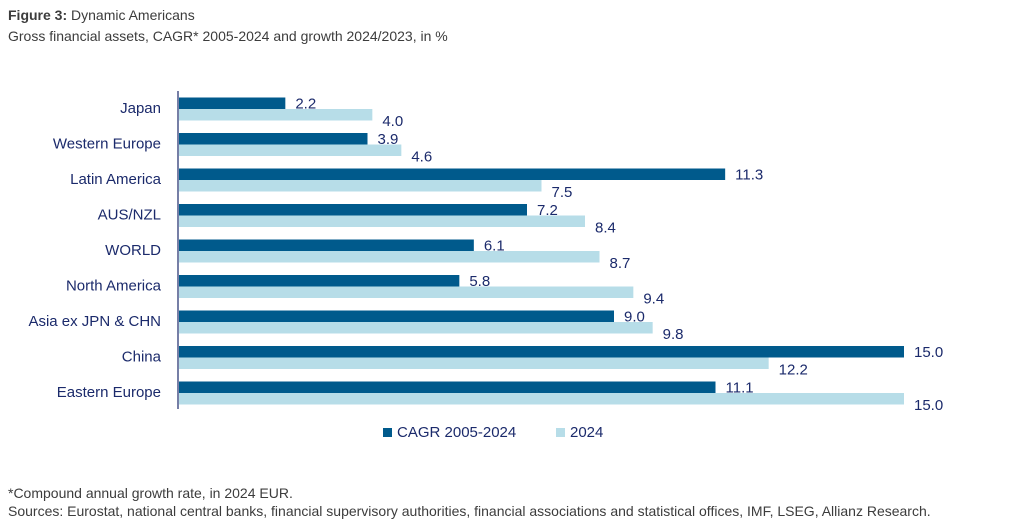 The height and width of the screenshot is (531, 1024). I want to click on value-label-cagr-2005-2024-china: 15.0, so click(928, 352).